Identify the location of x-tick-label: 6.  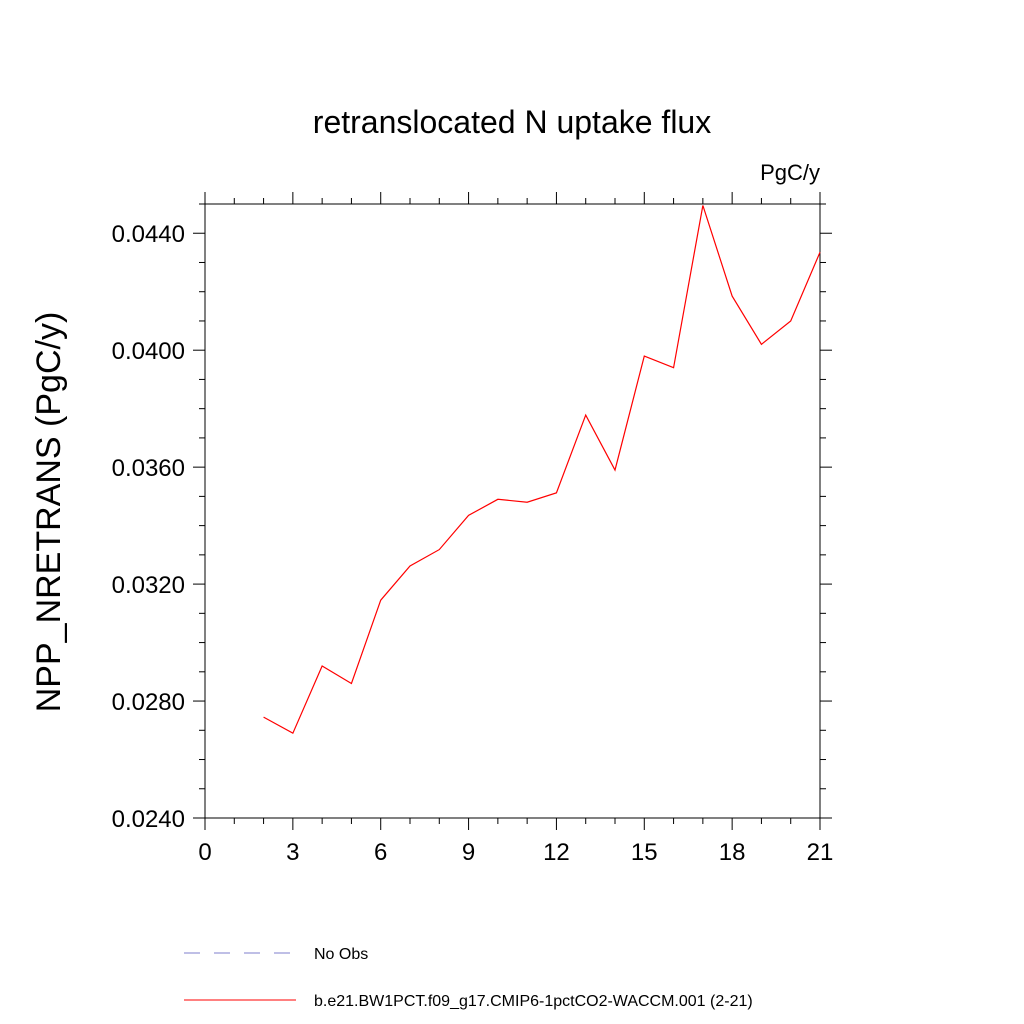
(380, 852).